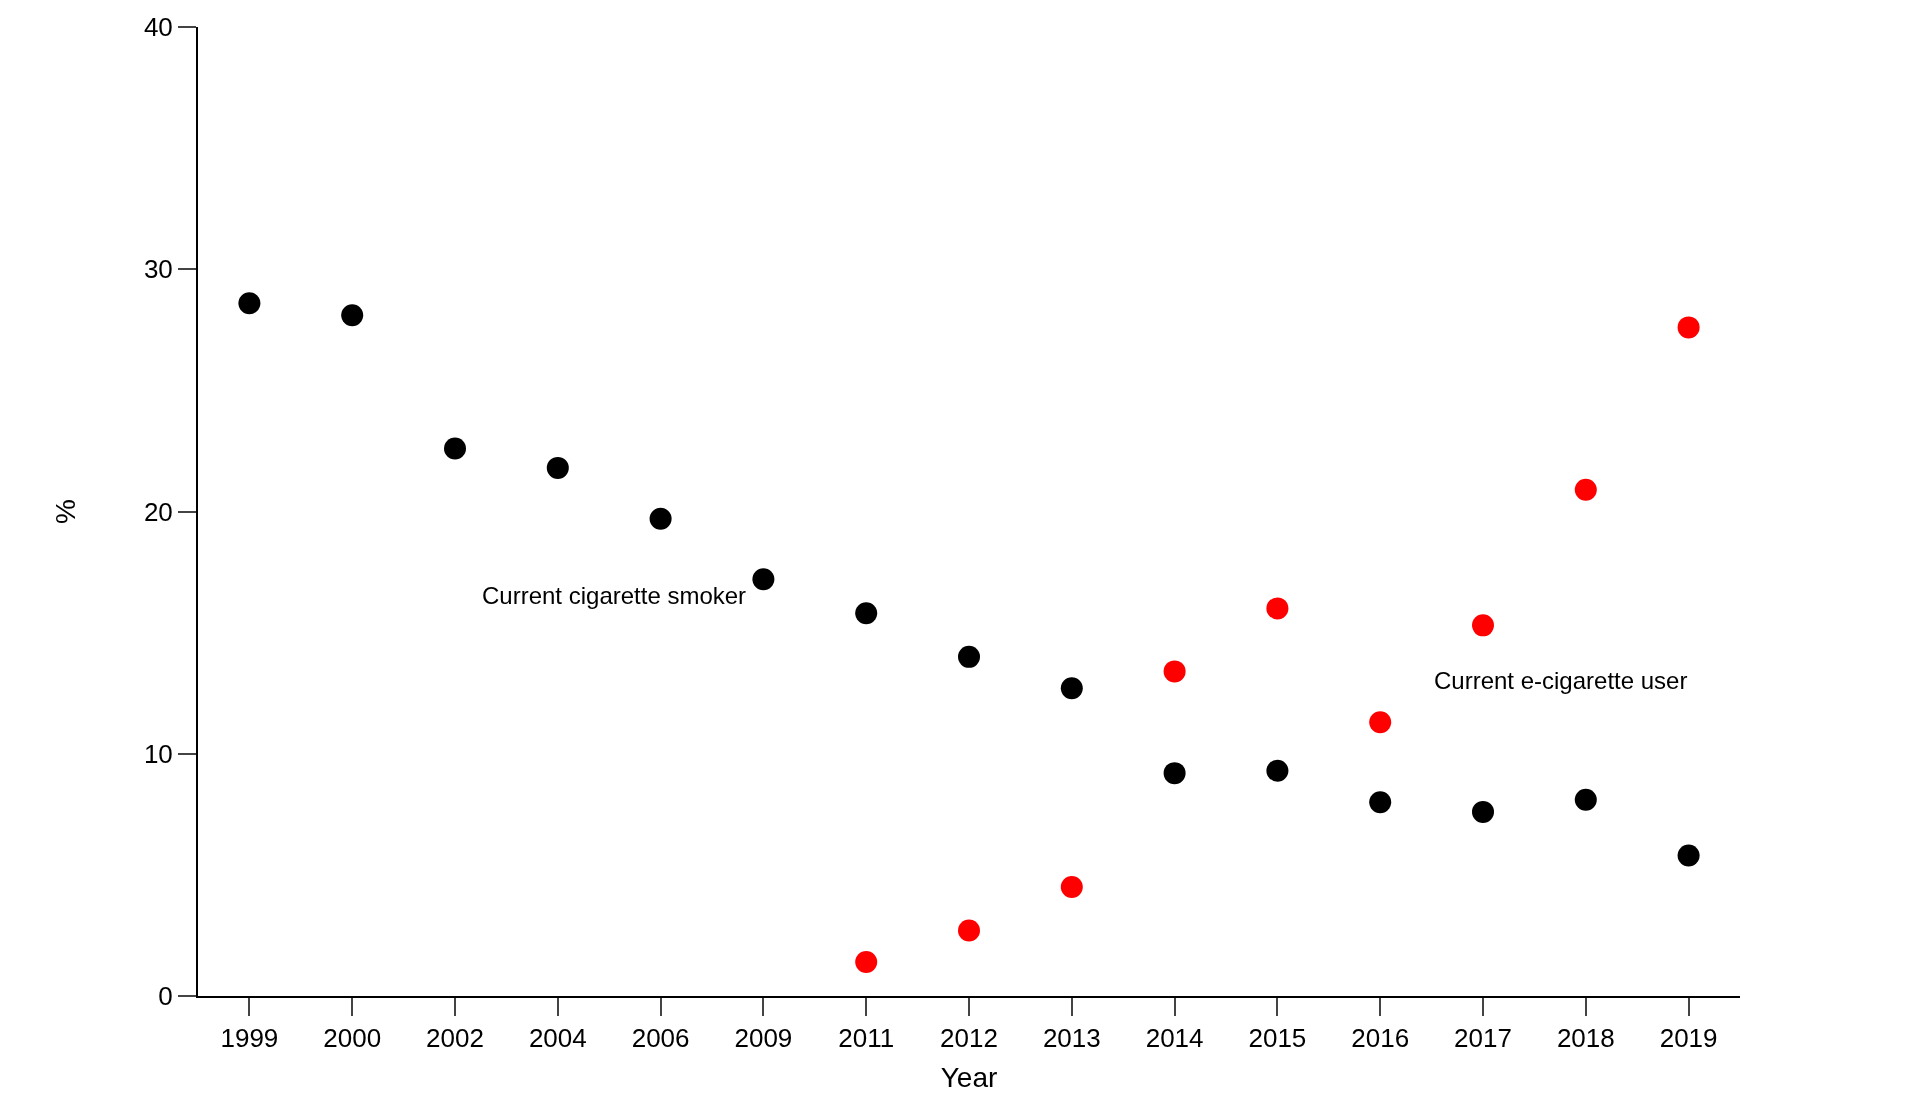  Describe the element at coordinates (249, 1038) in the screenshot. I see `x-tick-label: 1999` at that location.